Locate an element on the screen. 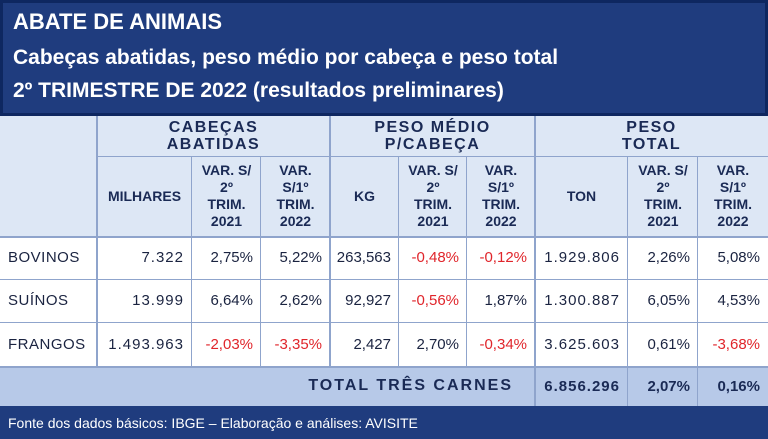  cell-var: -0,34% is located at coordinates (503, 344).